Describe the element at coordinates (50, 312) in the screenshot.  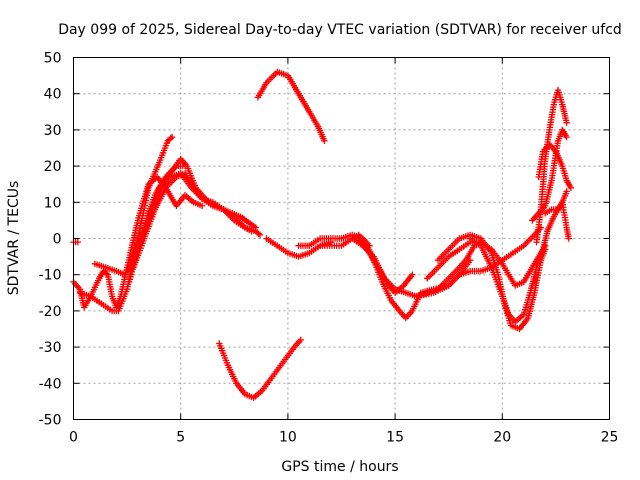
I see `y-tick-label: -20` at that location.